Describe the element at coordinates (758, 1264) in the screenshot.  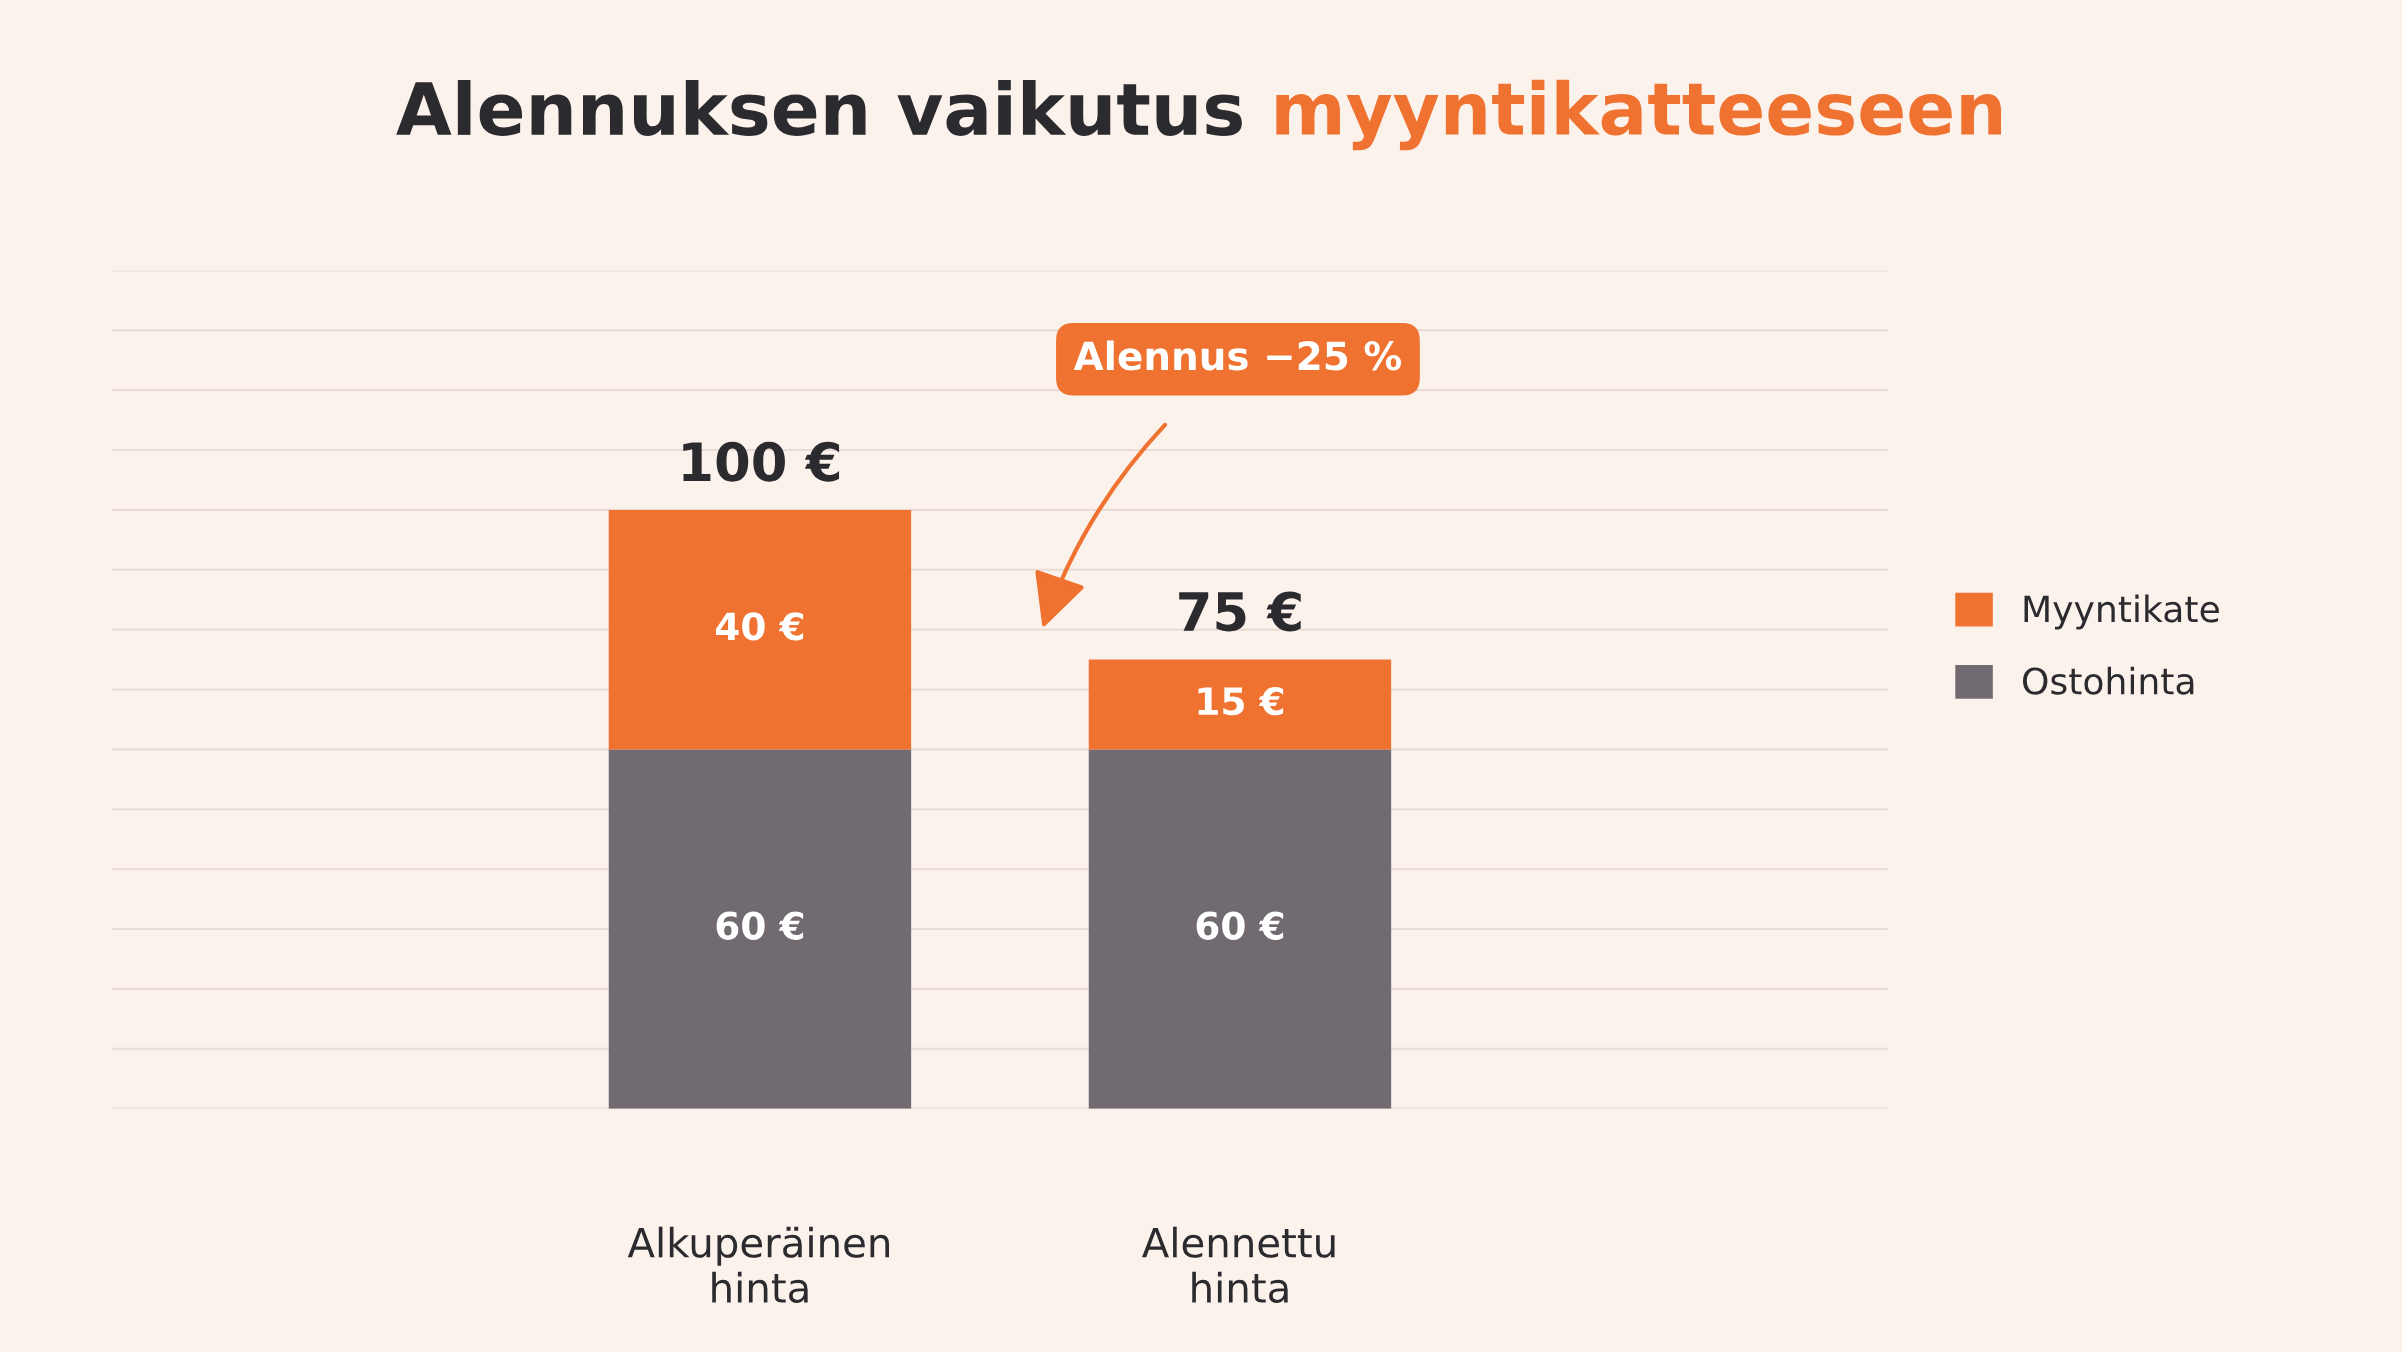
I see `x-tick-label: Alkuperäinen hinta` at that location.